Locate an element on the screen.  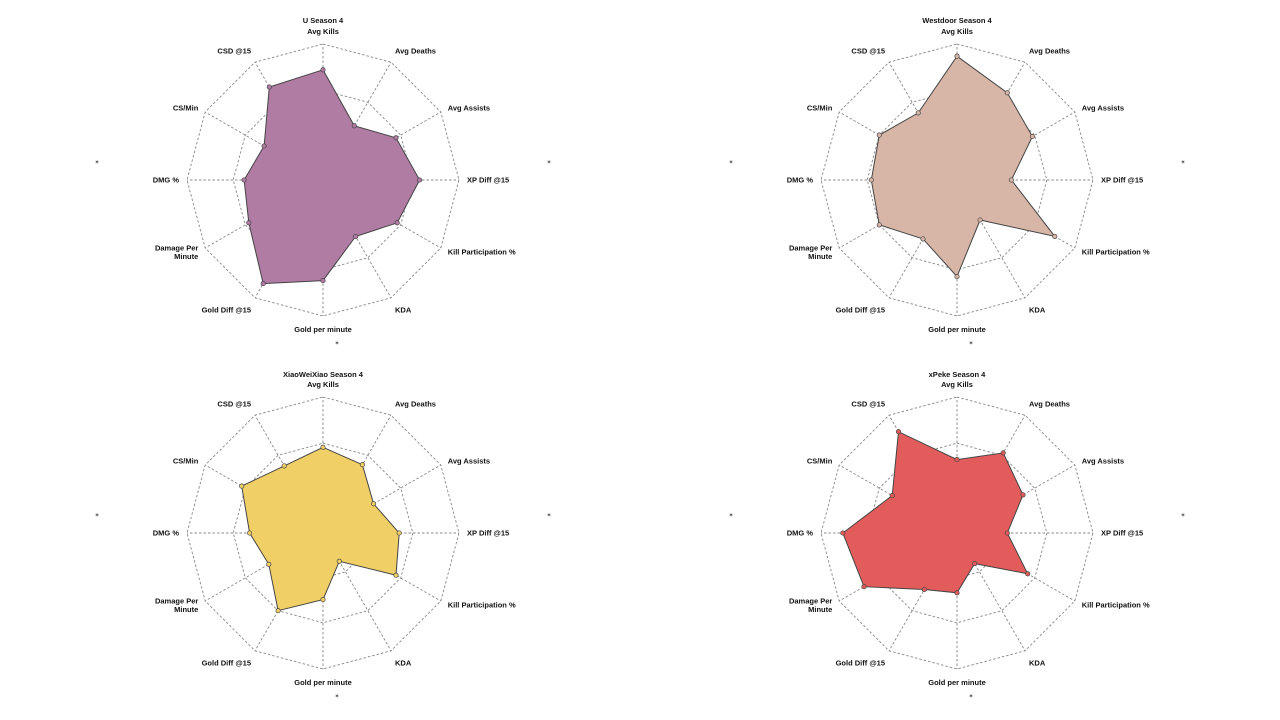
chart-title: U Season 4 is located at coordinates (323, 20).